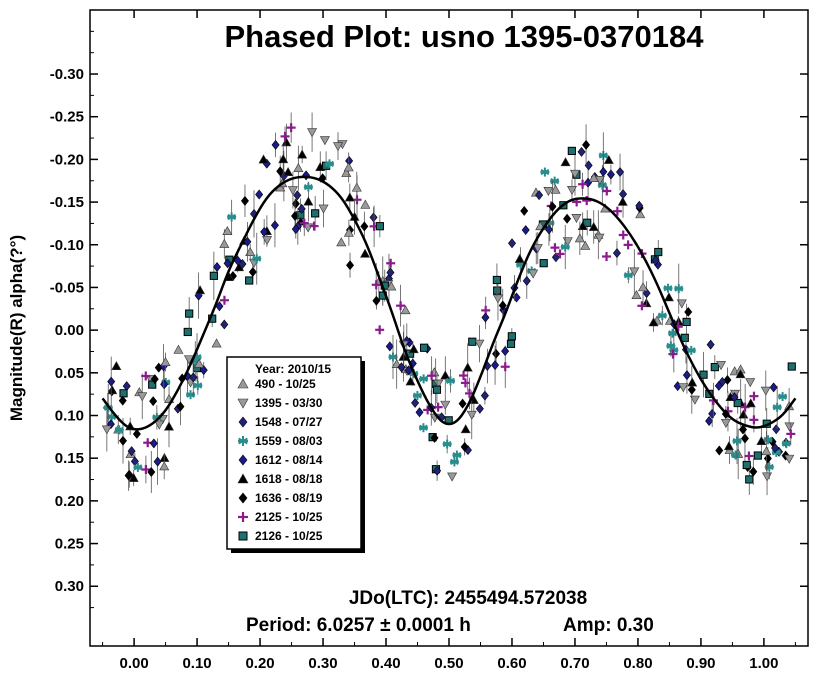 The height and width of the screenshot is (683, 840). What do you see at coordinates (448, 663) in the screenshot?
I see `x-tick-label: 0.50` at bounding box center [448, 663].